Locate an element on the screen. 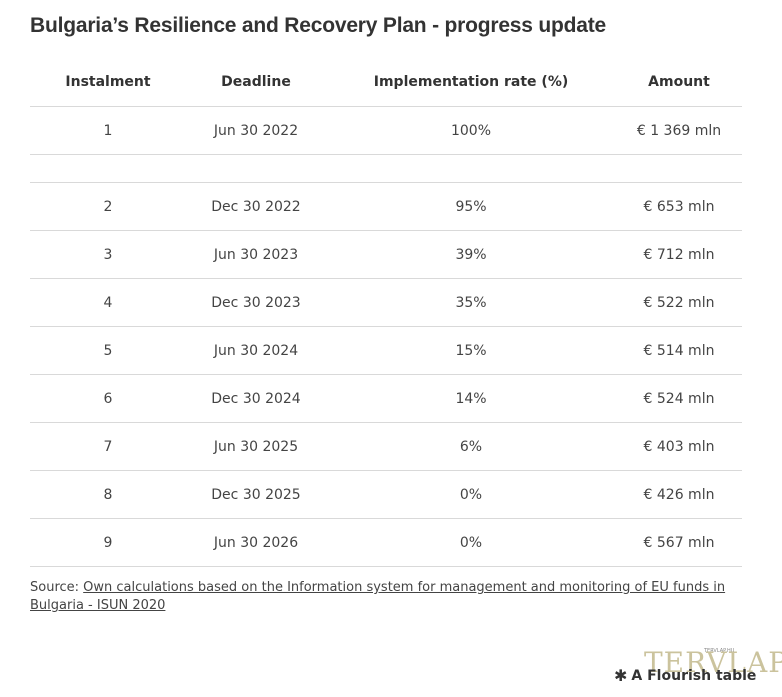 The image size is (782, 697). table-row: 8 Dec 30 2025 0% € 426 mln is located at coordinates (386, 494).